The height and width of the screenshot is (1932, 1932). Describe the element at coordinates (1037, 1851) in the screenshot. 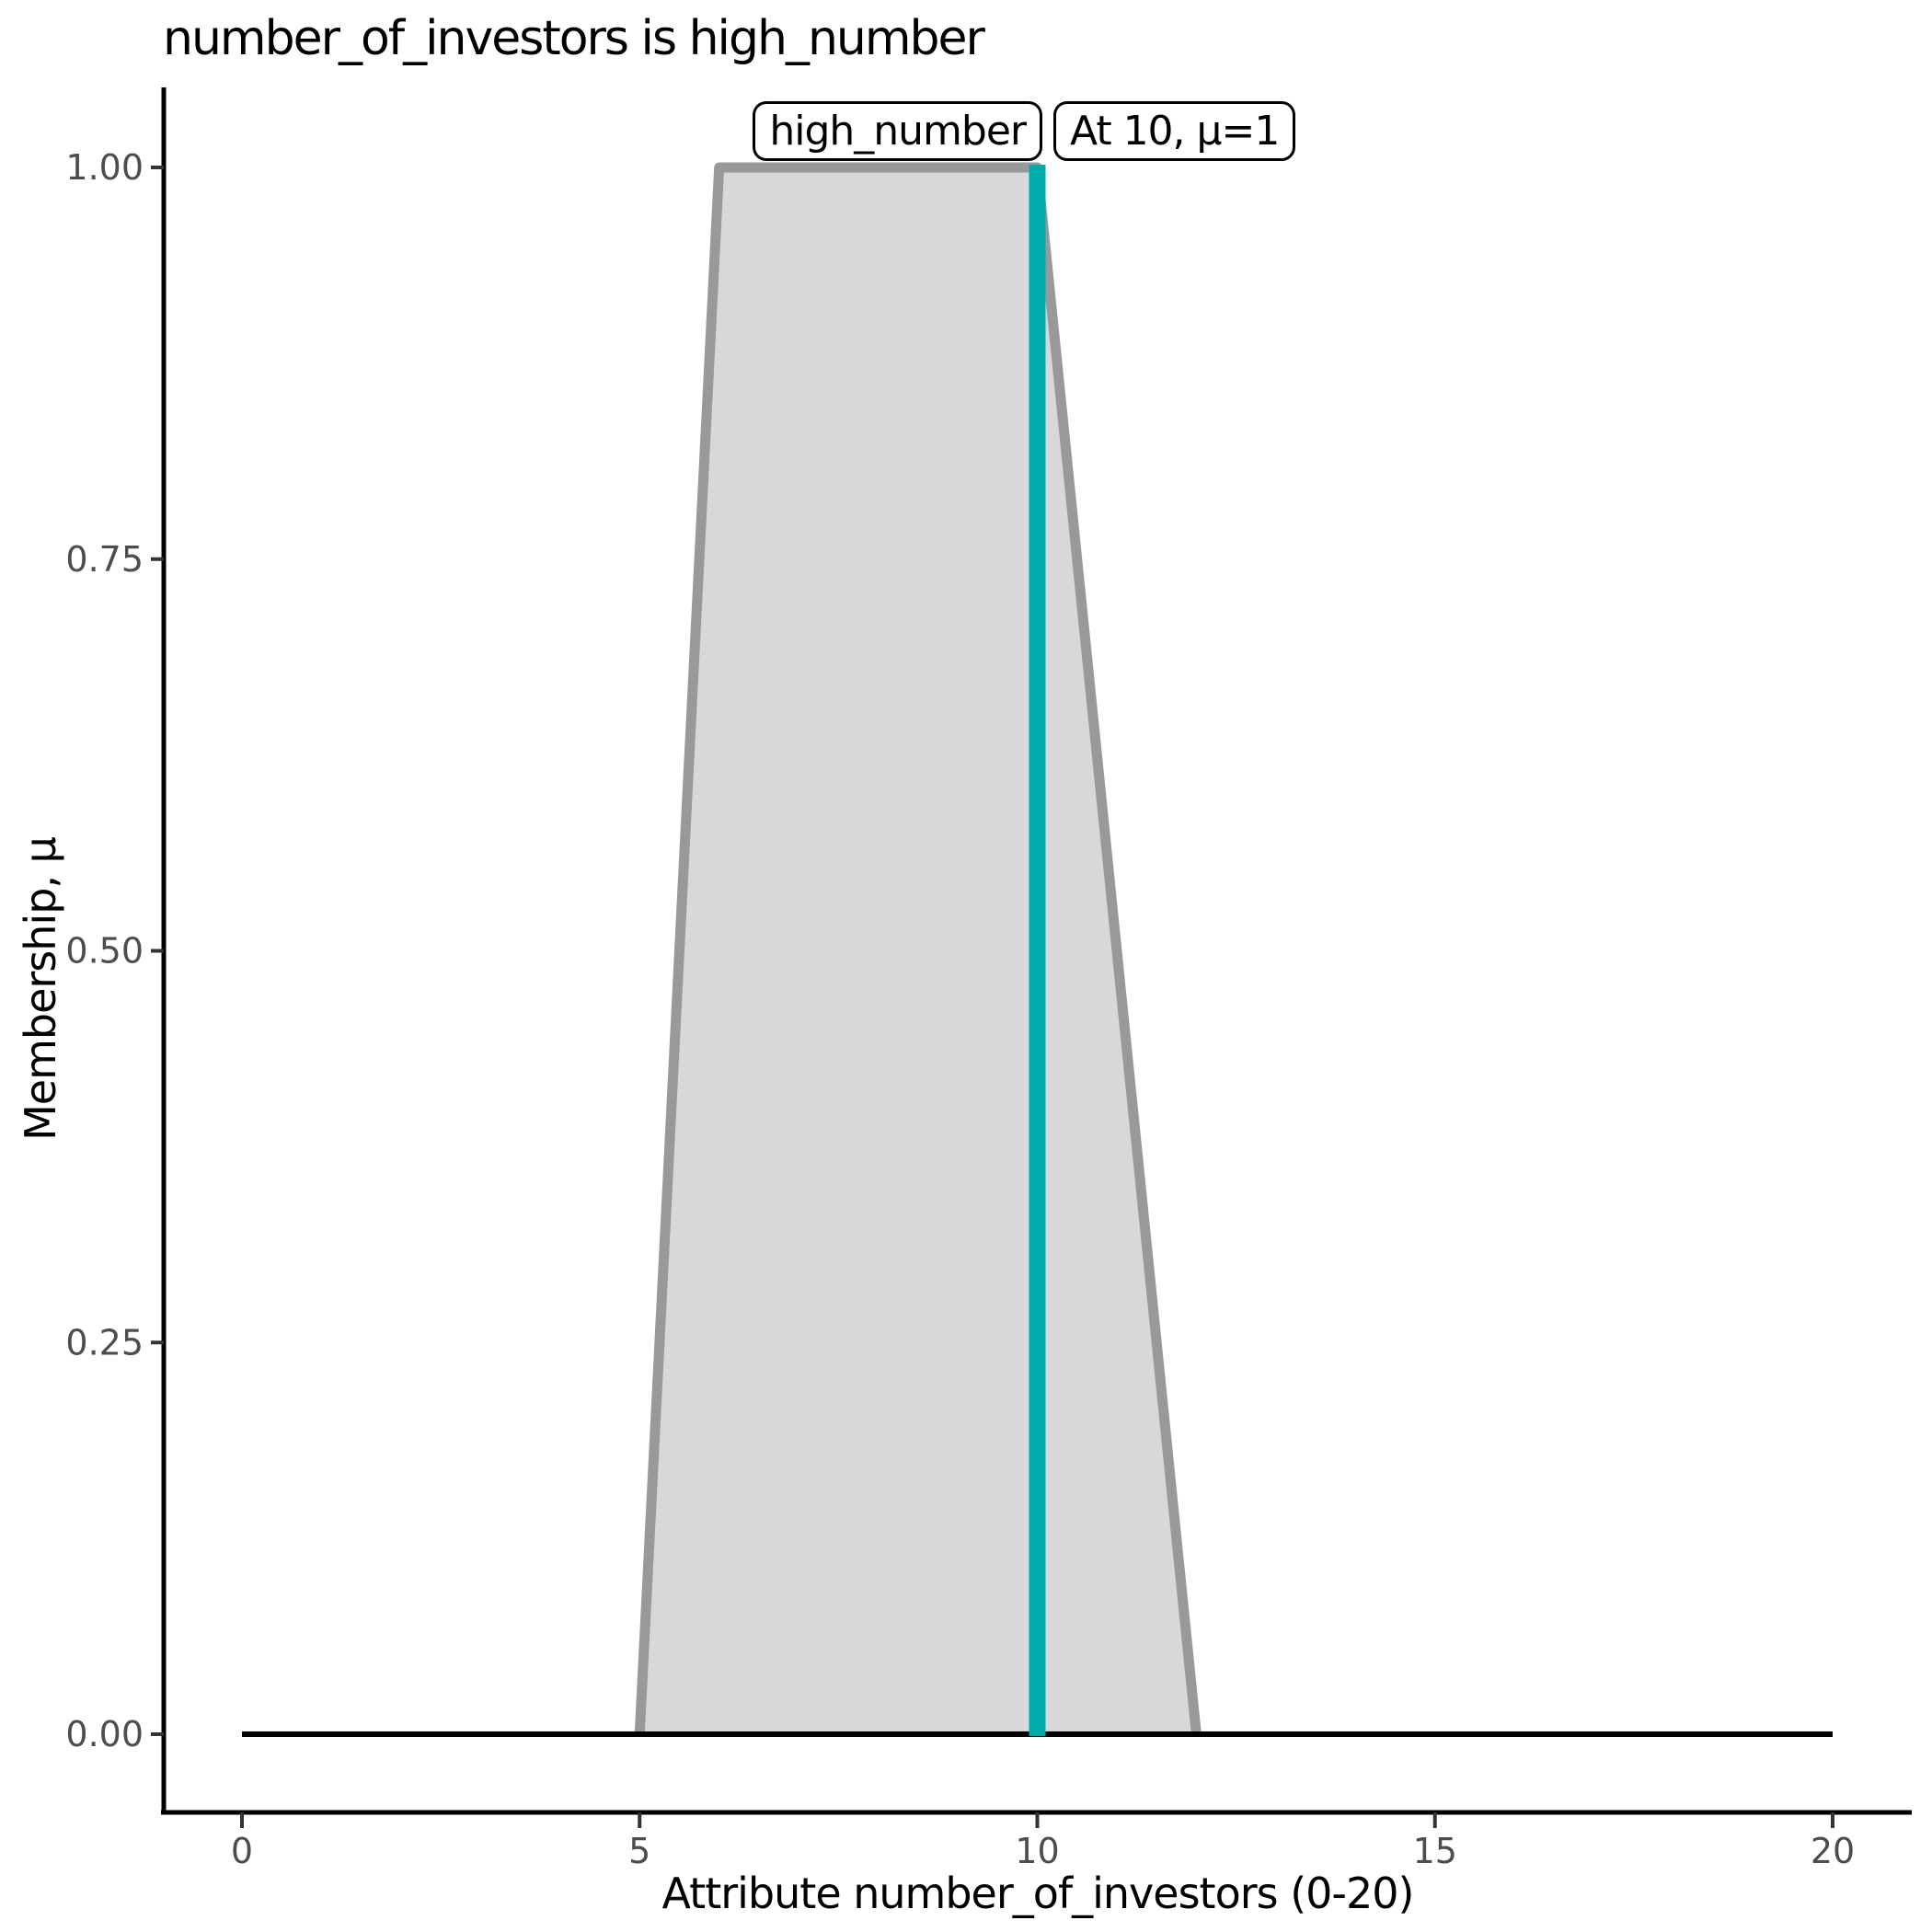

I see `x-tick-label: 10` at that location.